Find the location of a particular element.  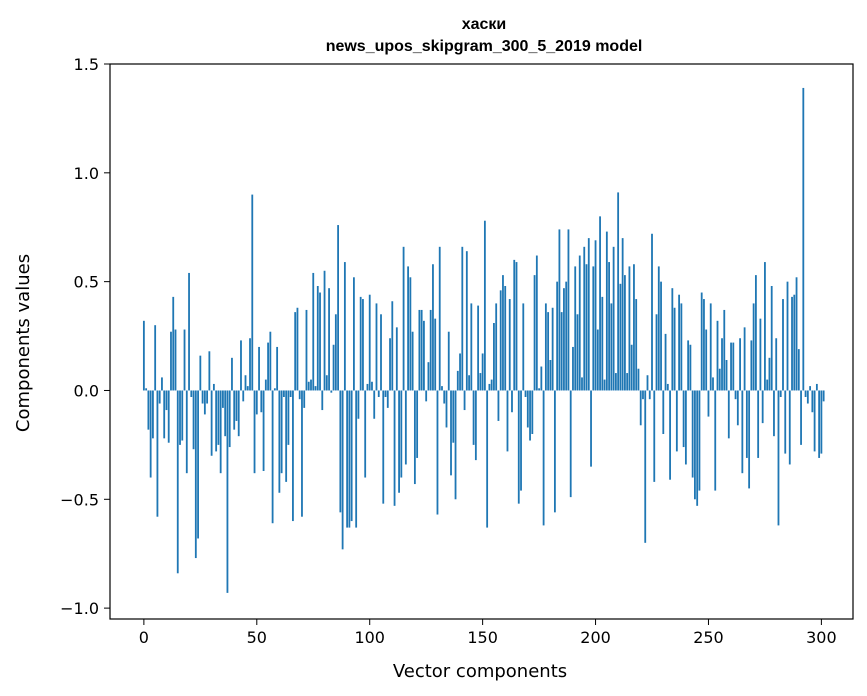

y-tick-label: 0.5 is located at coordinates (86, 282).